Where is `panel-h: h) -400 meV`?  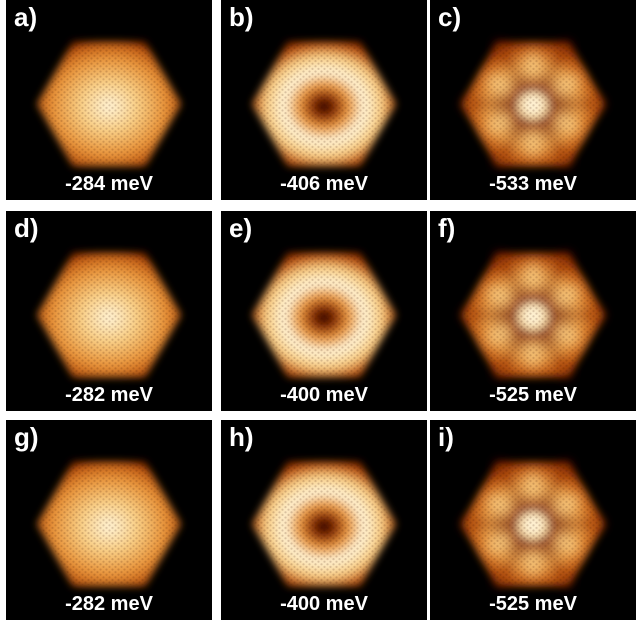
panel-h: h) -400 meV is located at coordinates (324, 520).